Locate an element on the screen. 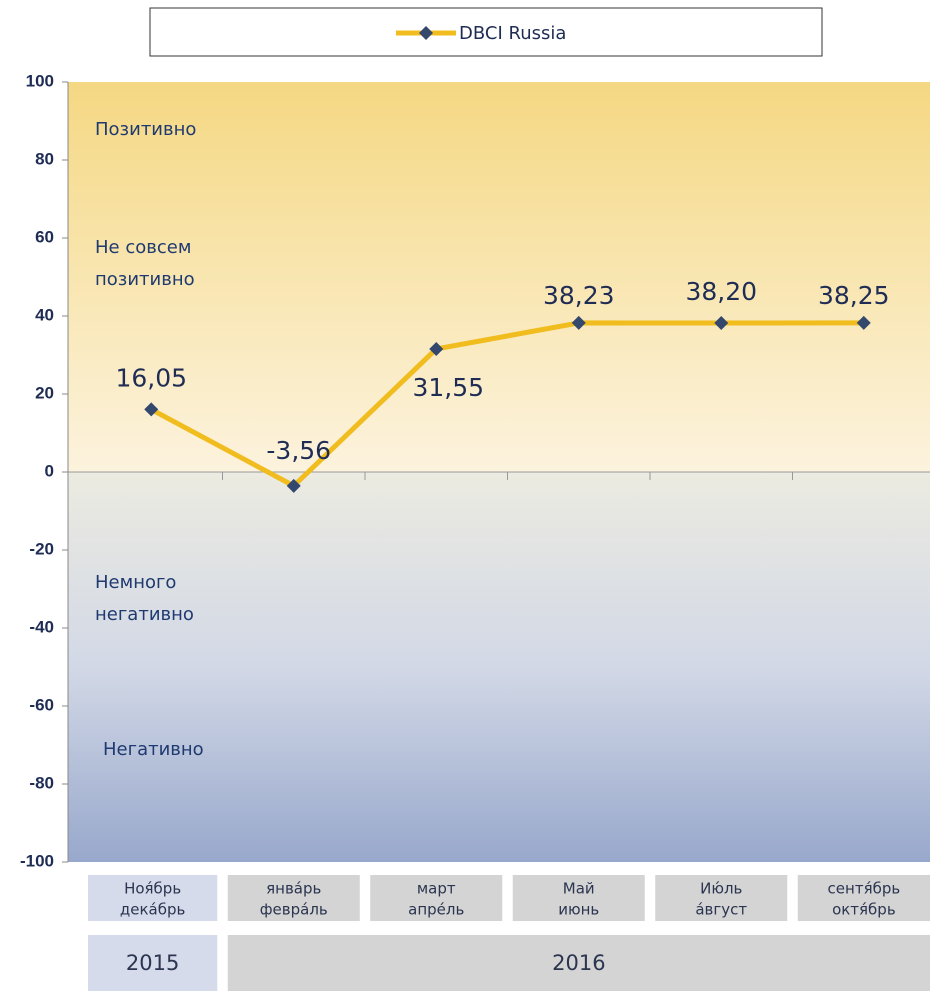  year-label: 2015 is located at coordinates (152, 963).